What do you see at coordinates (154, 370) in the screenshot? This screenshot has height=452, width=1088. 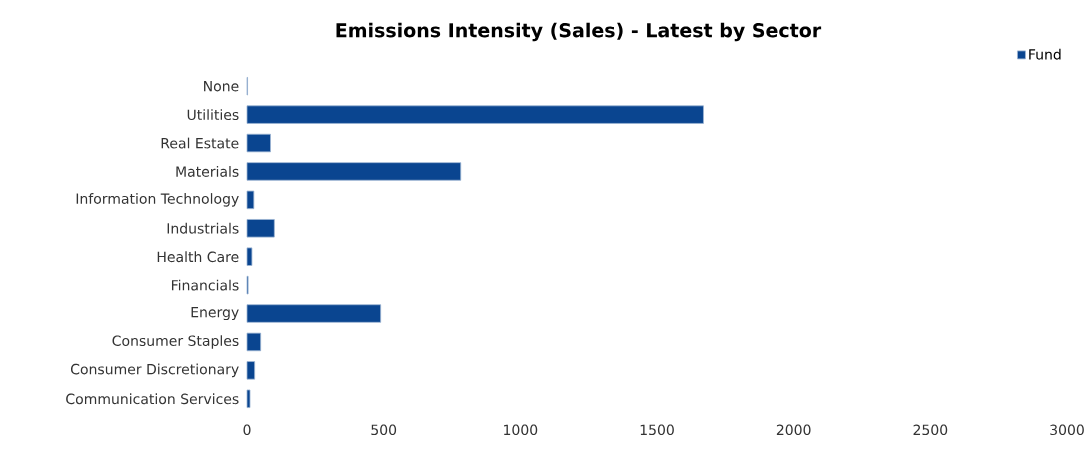 I see `y-tick-label: Consumer Discretionary` at bounding box center [154, 370].